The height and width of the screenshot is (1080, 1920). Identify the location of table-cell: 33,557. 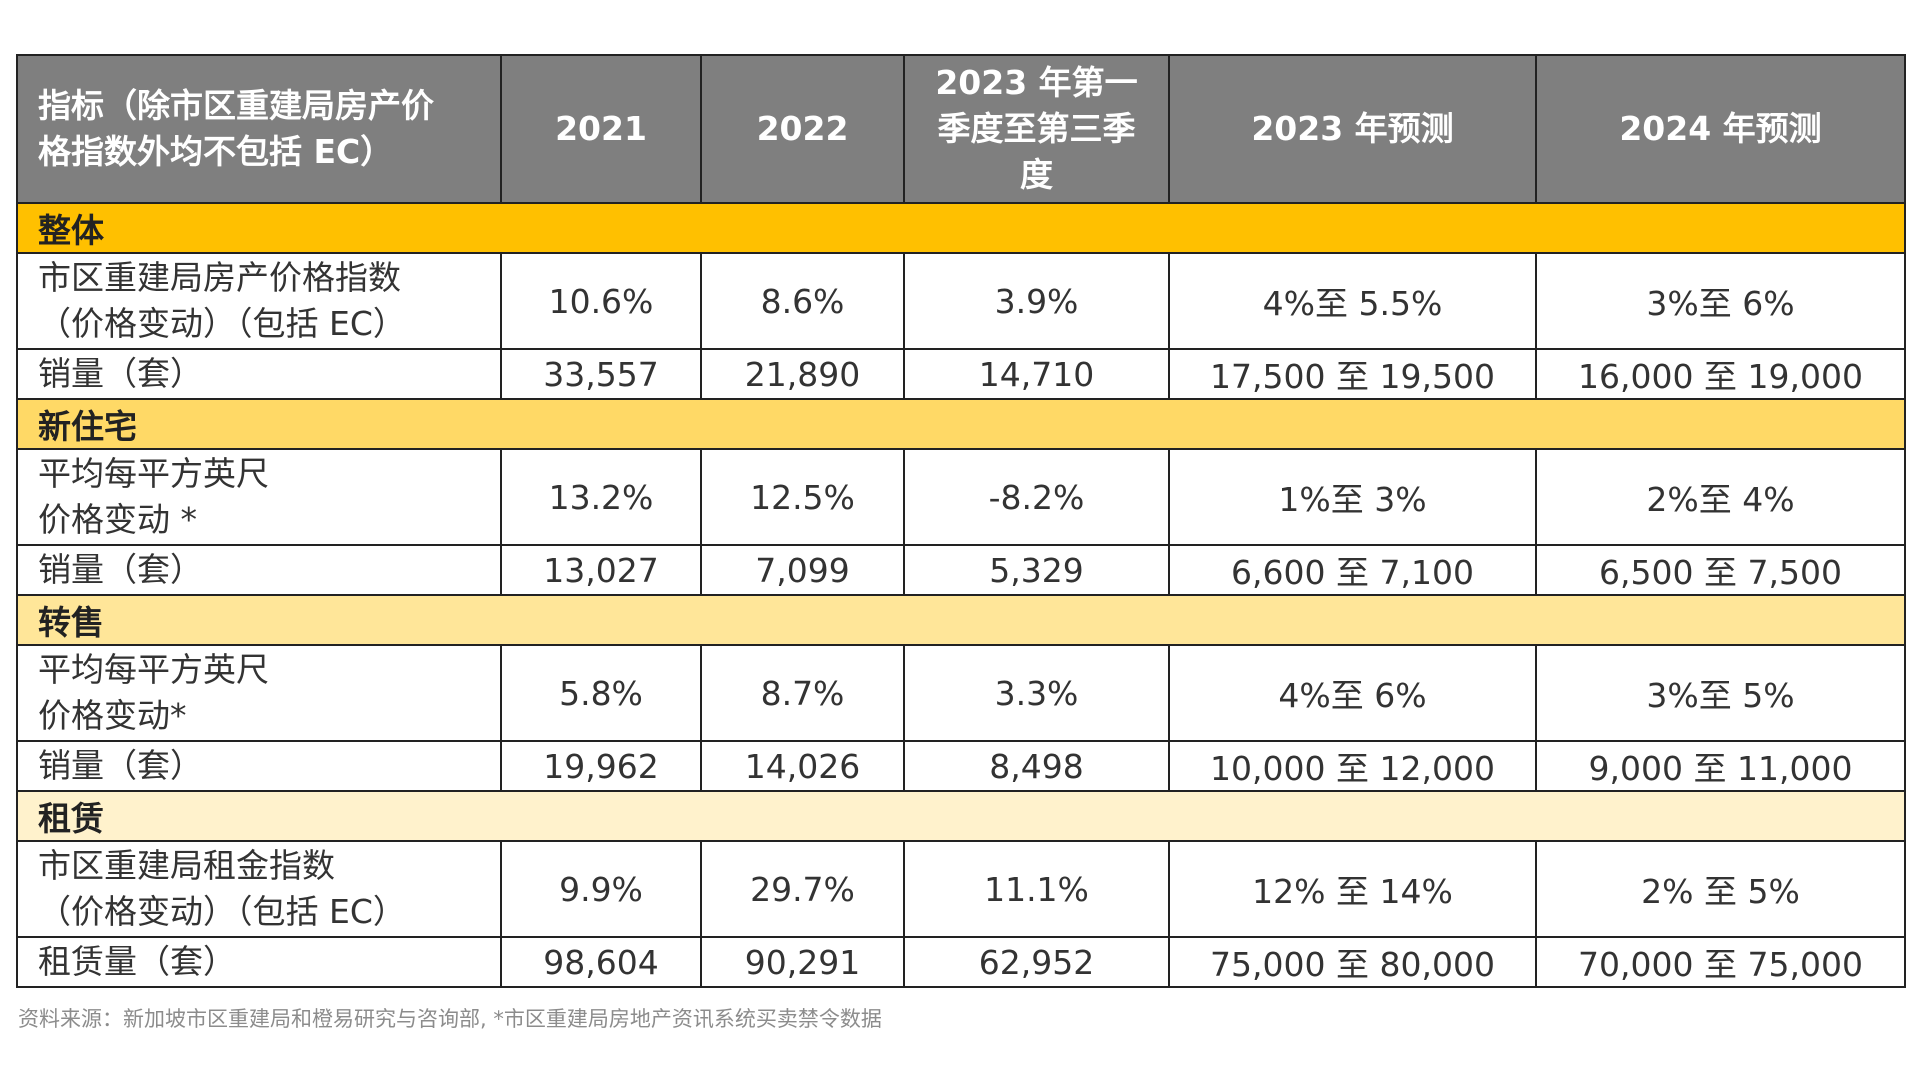
(601, 374).